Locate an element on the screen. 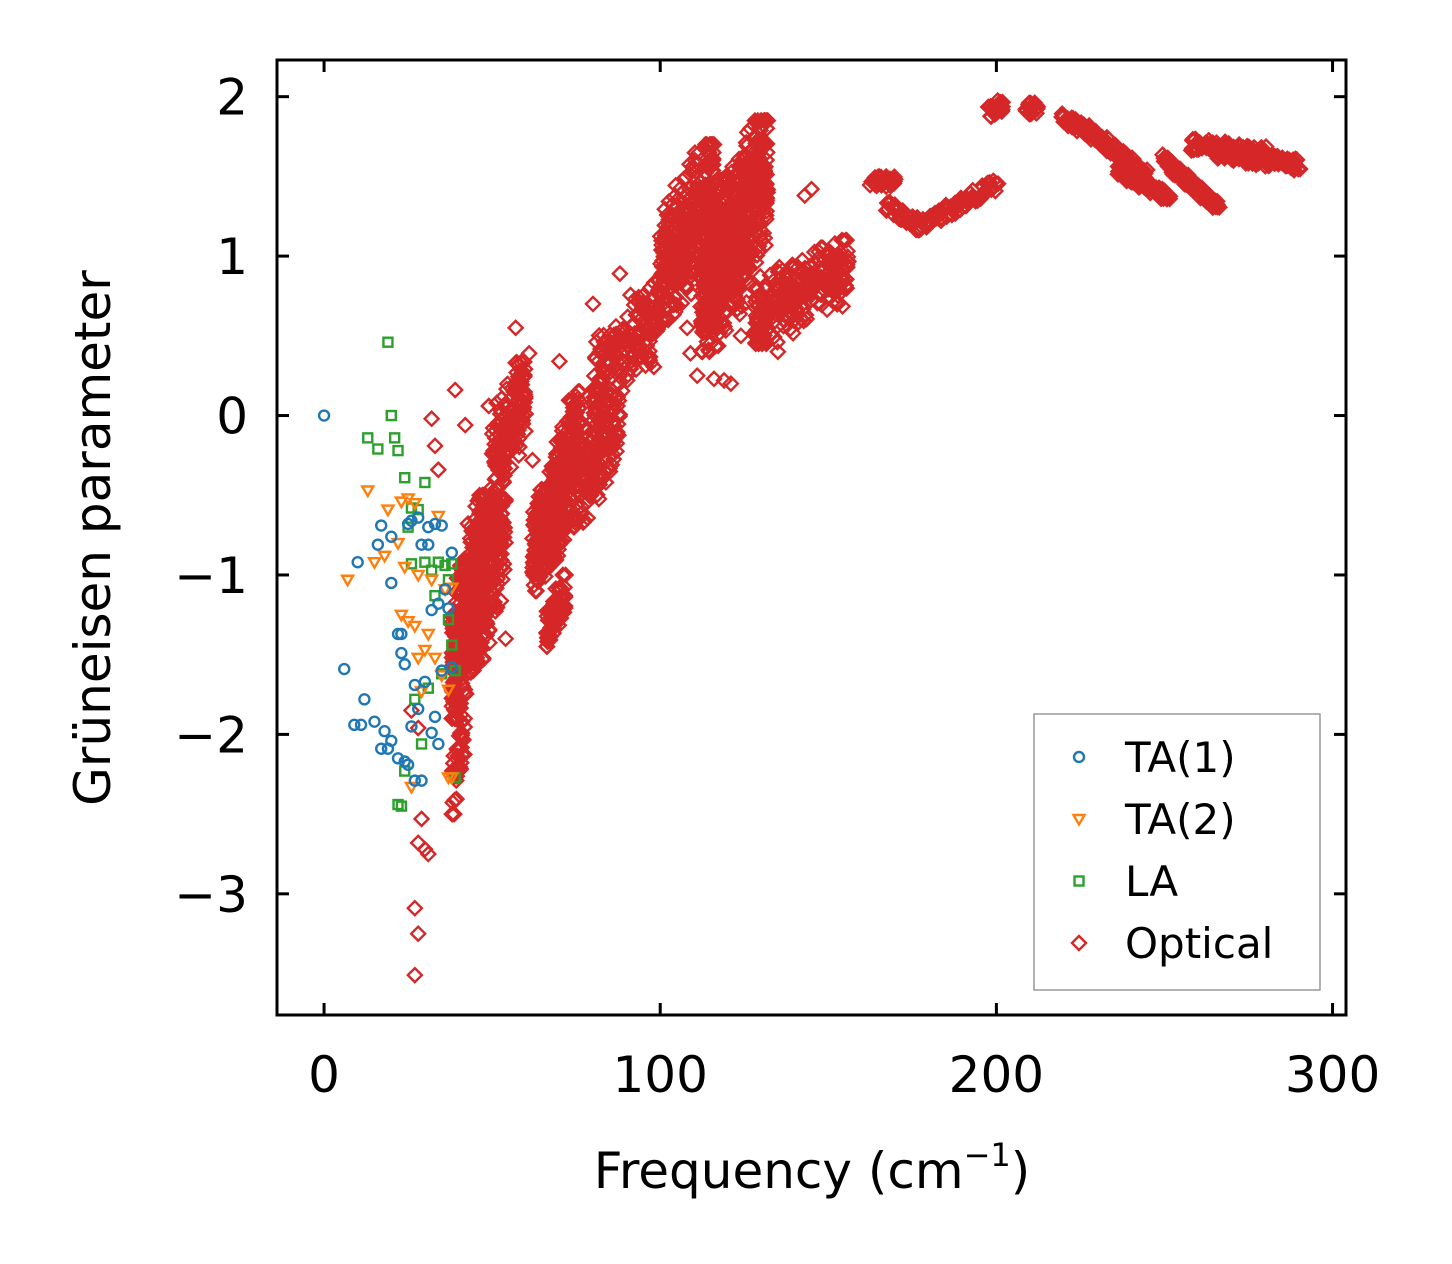  y-axis-label: Grüneisen parameter is located at coordinates (93, 538).